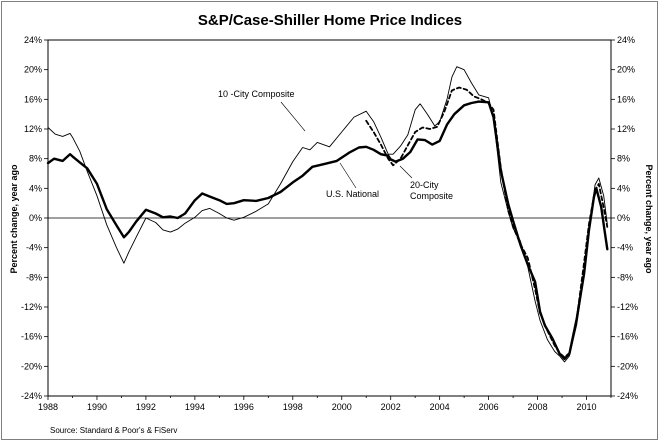 Image resolution: width=661 pixels, height=443 pixels. I want to click on x-tick-label: 2002, so click(391, 407).